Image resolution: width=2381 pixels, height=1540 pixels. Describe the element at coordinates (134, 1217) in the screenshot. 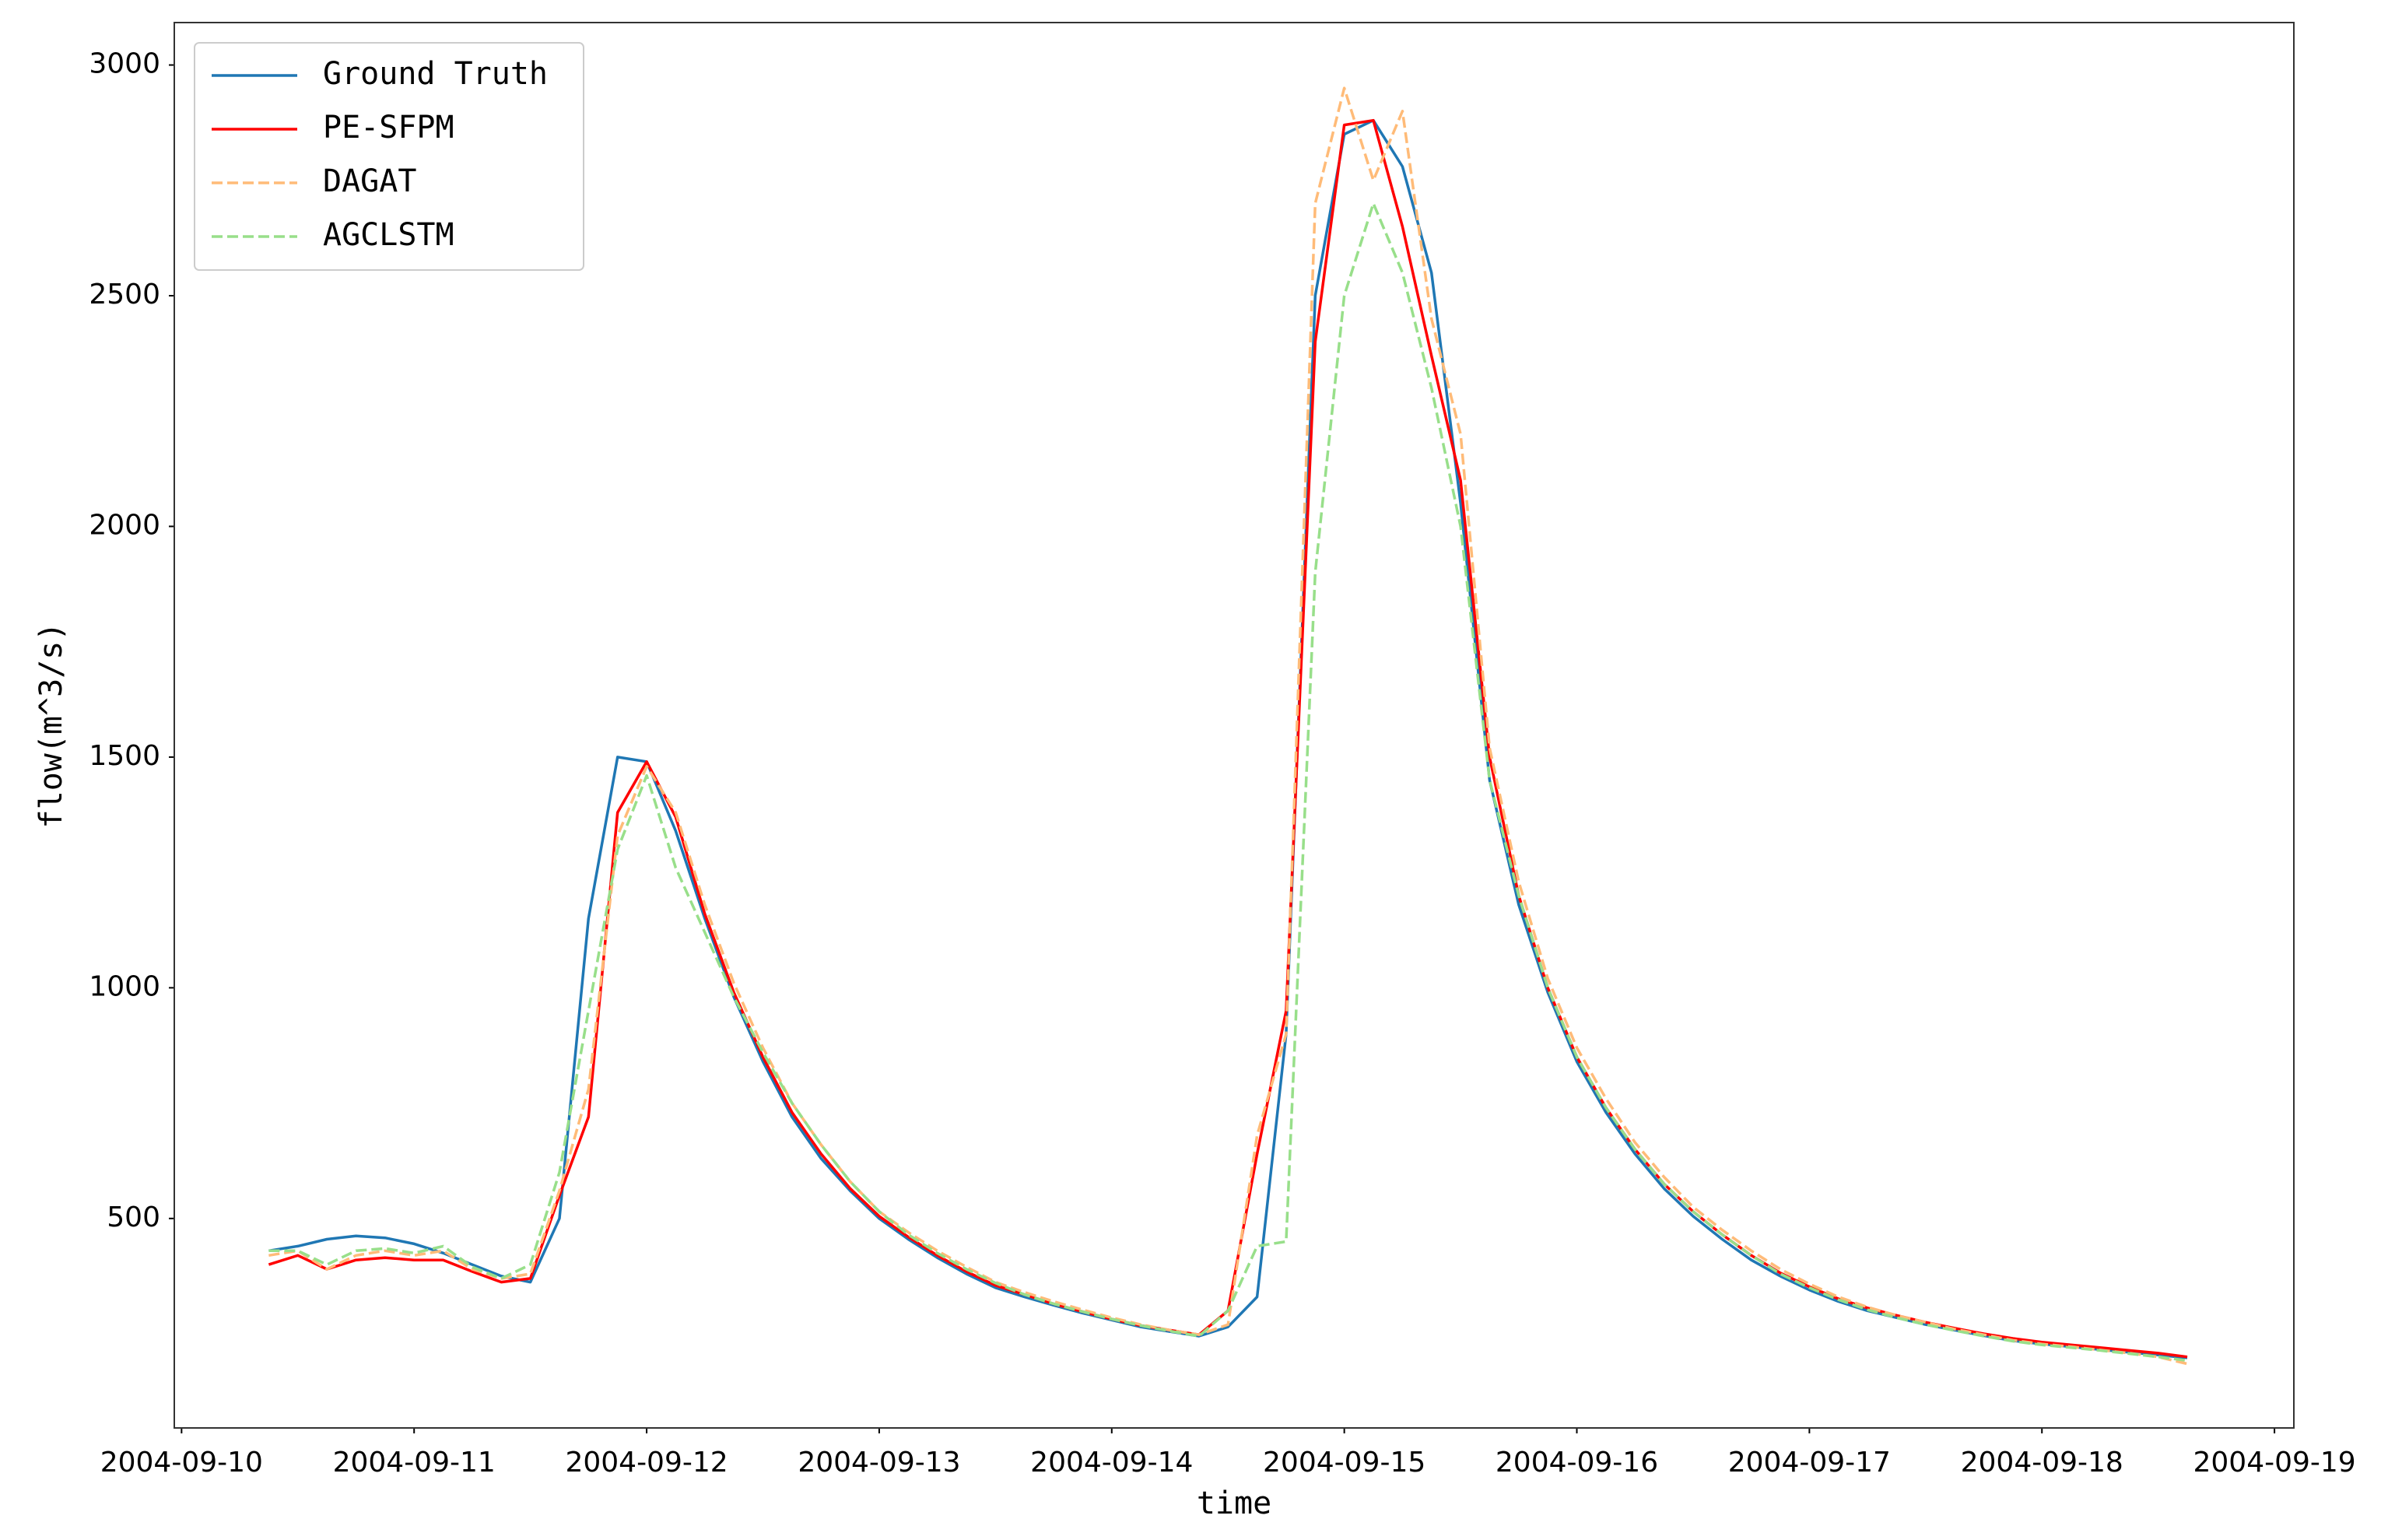

I see `y-tick-label: 500` at that location.